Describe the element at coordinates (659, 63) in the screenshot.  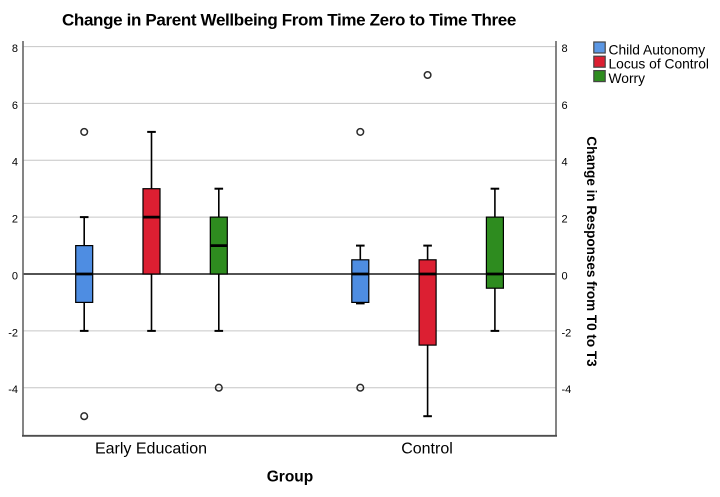
I see `svg-text: Locus of Control` at that location.